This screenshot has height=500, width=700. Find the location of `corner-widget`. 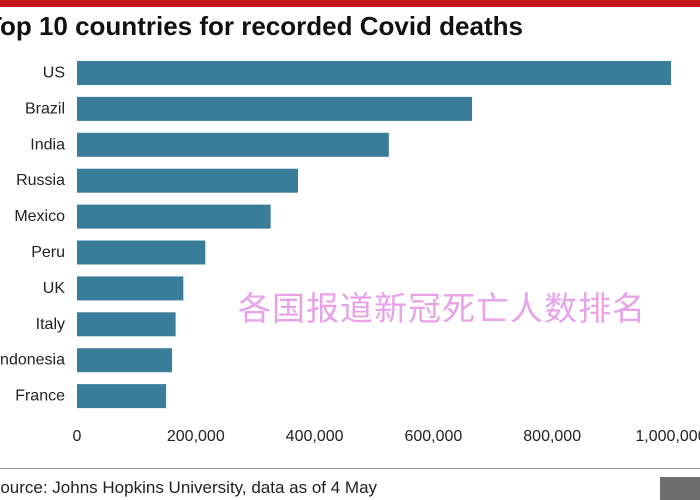

corner-widget is located at coordinates (680, 488).